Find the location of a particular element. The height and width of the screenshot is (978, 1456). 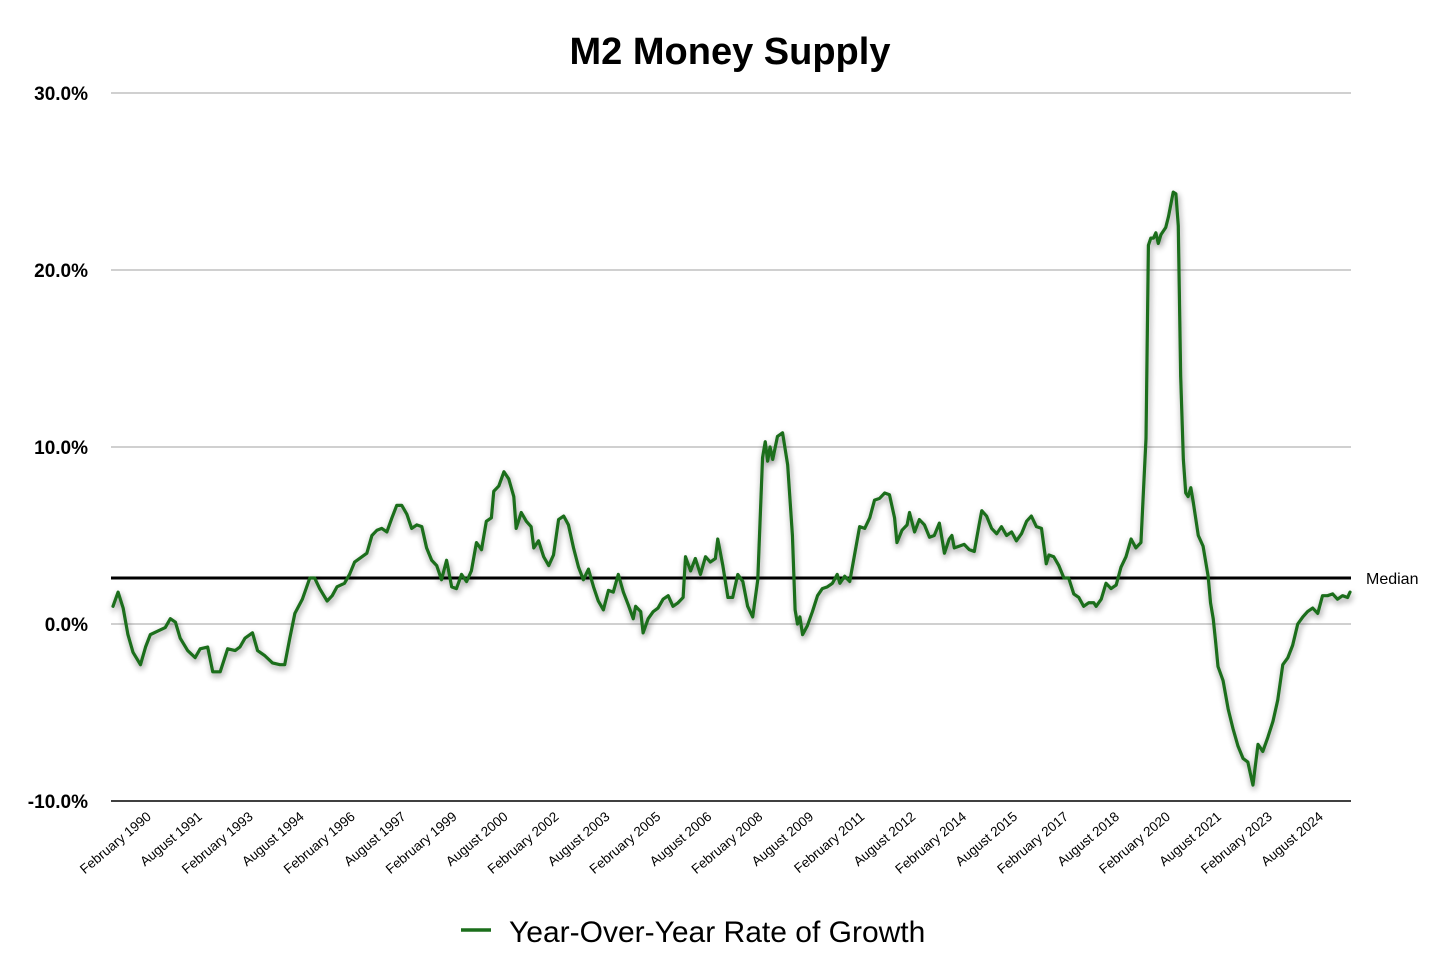

legend-label: Year-Over-Year Rate of Growth is located at coordinates (717, 932).